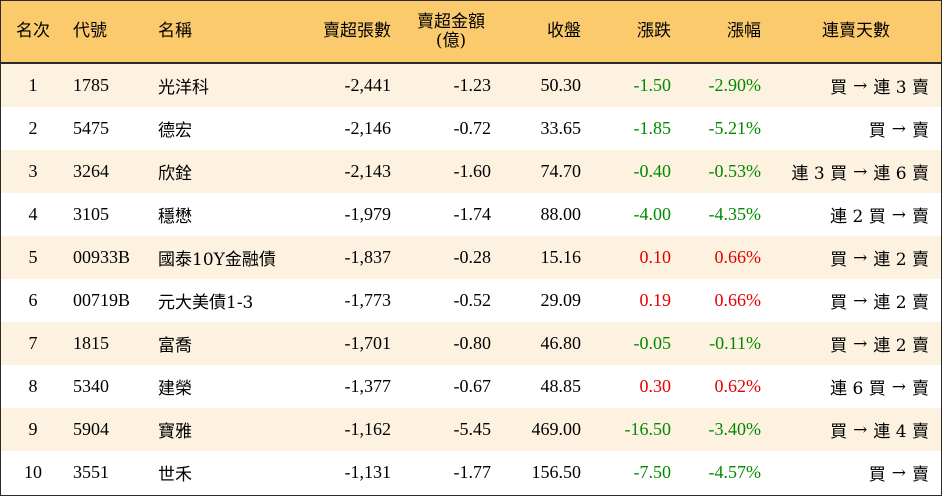  I want to click on header-code: 代號, so click(90, 31).